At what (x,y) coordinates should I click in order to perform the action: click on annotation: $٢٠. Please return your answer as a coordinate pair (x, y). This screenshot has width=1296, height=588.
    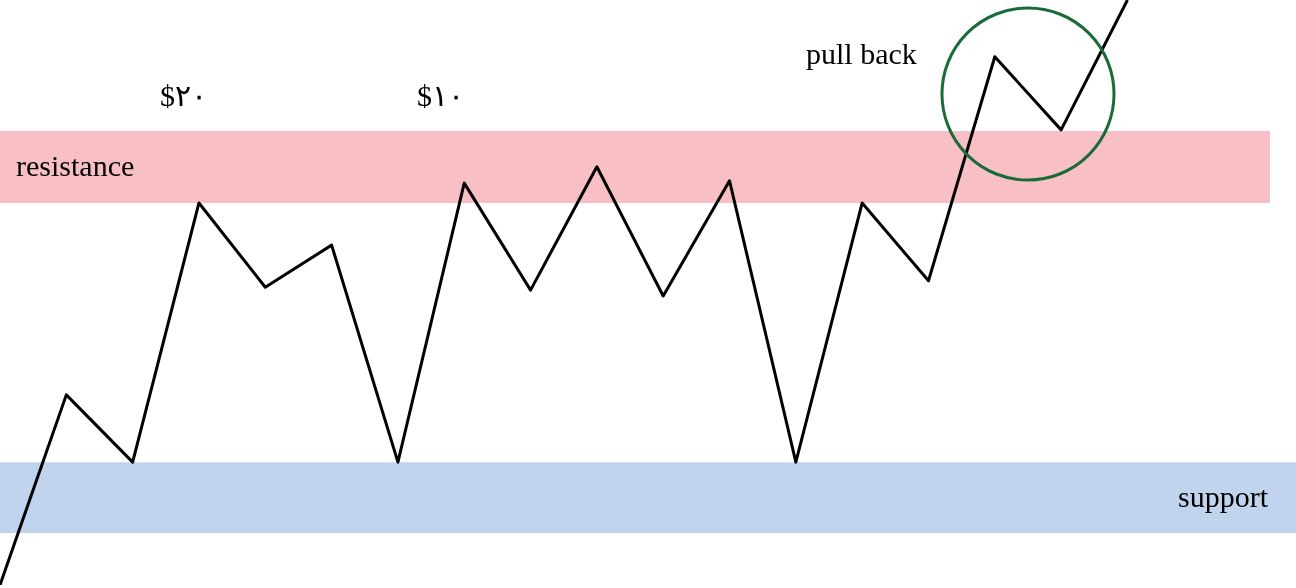
    Looking at the image, I should click on (183, 95).